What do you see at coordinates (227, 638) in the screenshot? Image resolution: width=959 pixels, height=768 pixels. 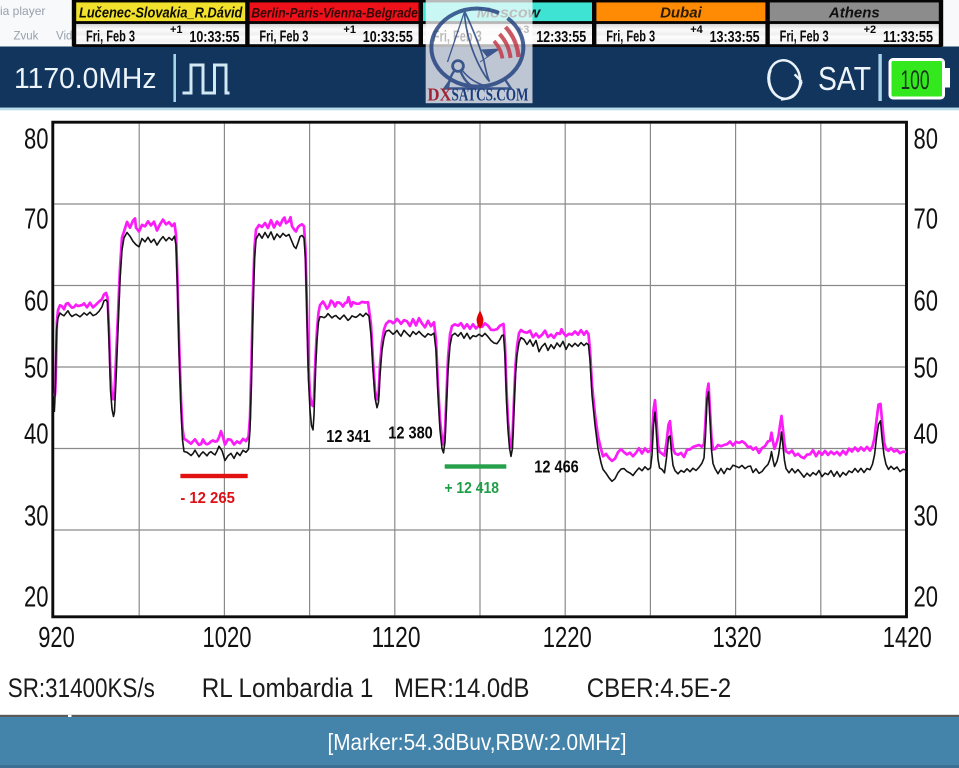 I see `svg-text: 1020` at bounding box center [227, 638].